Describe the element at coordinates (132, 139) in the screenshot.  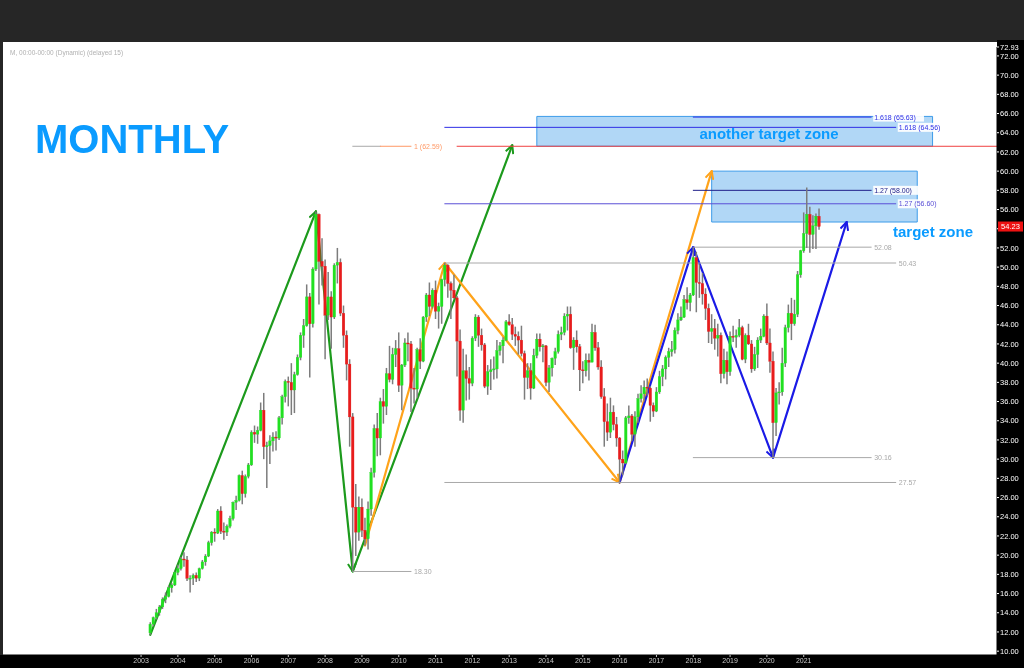
I see `text: MONTHLY` at that location.